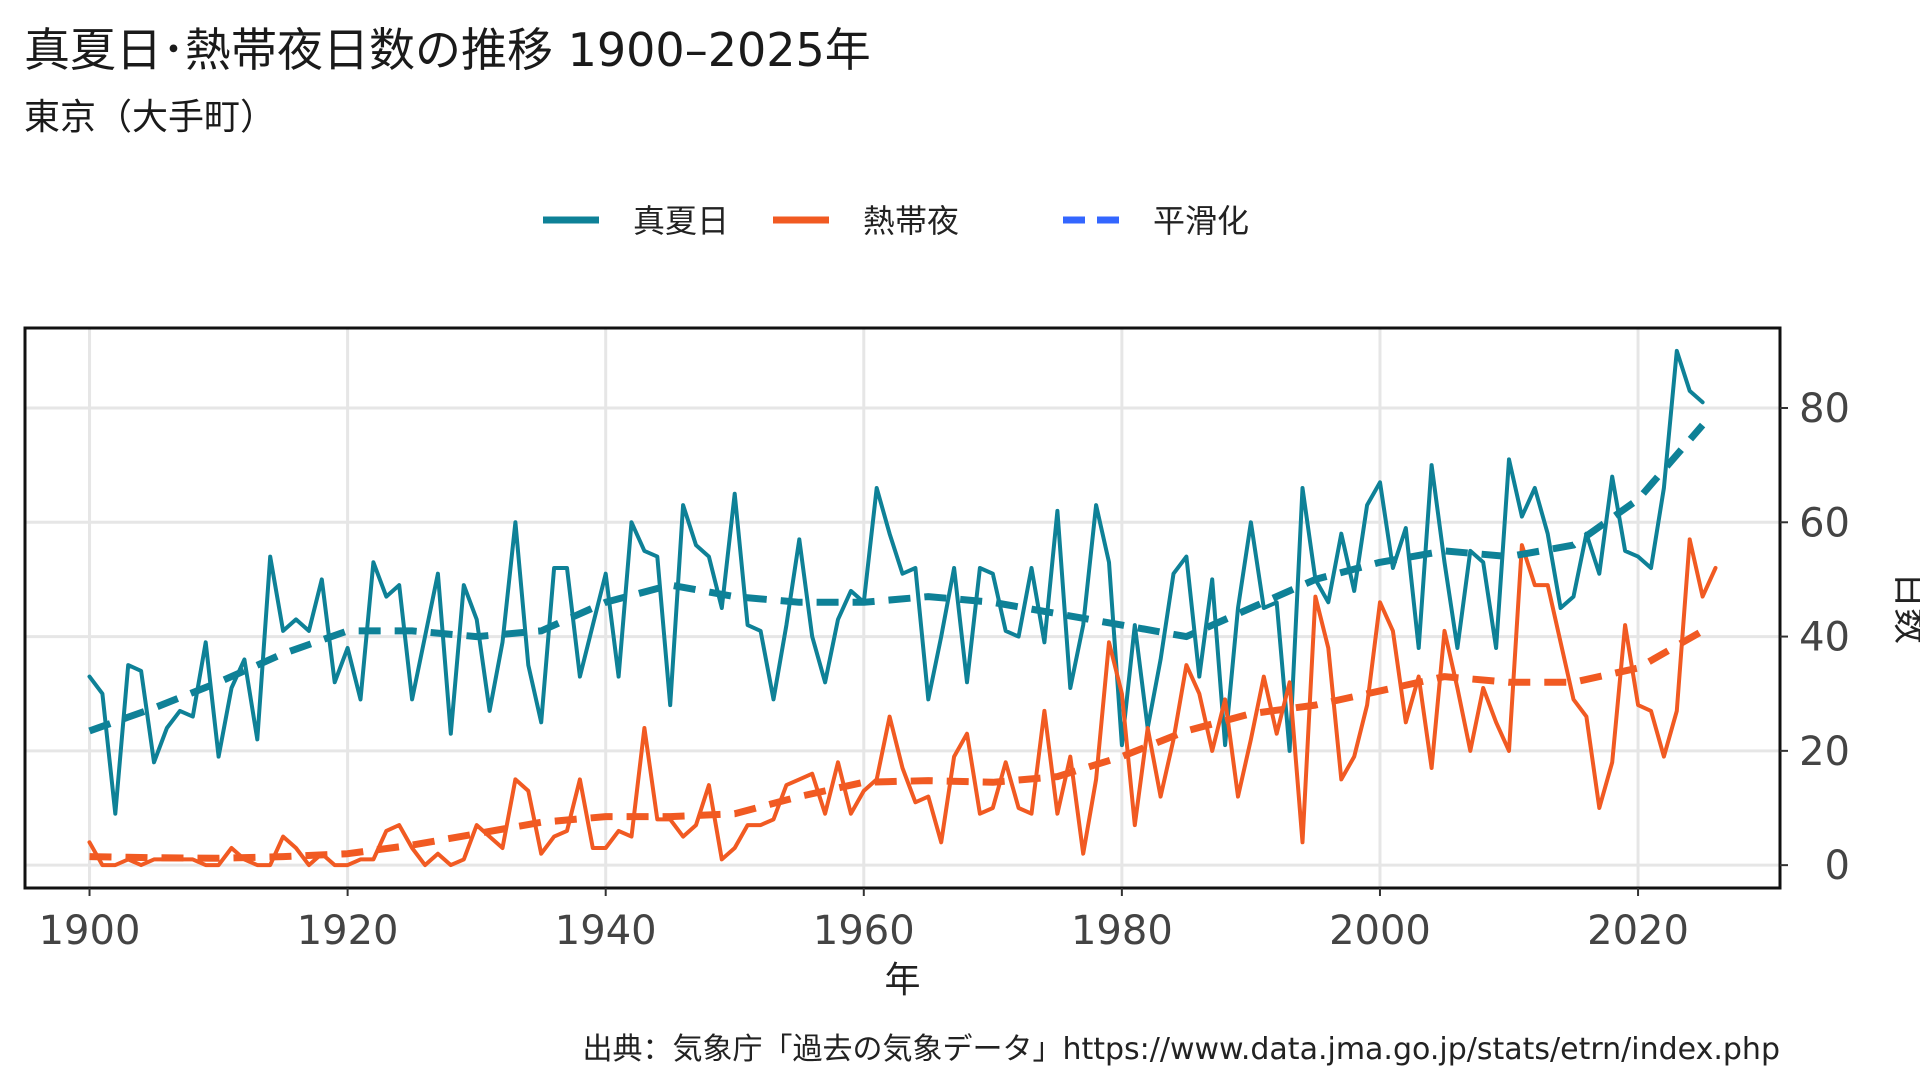  I want to click on legend-label-2: 平滑化, so click(1201, 221).